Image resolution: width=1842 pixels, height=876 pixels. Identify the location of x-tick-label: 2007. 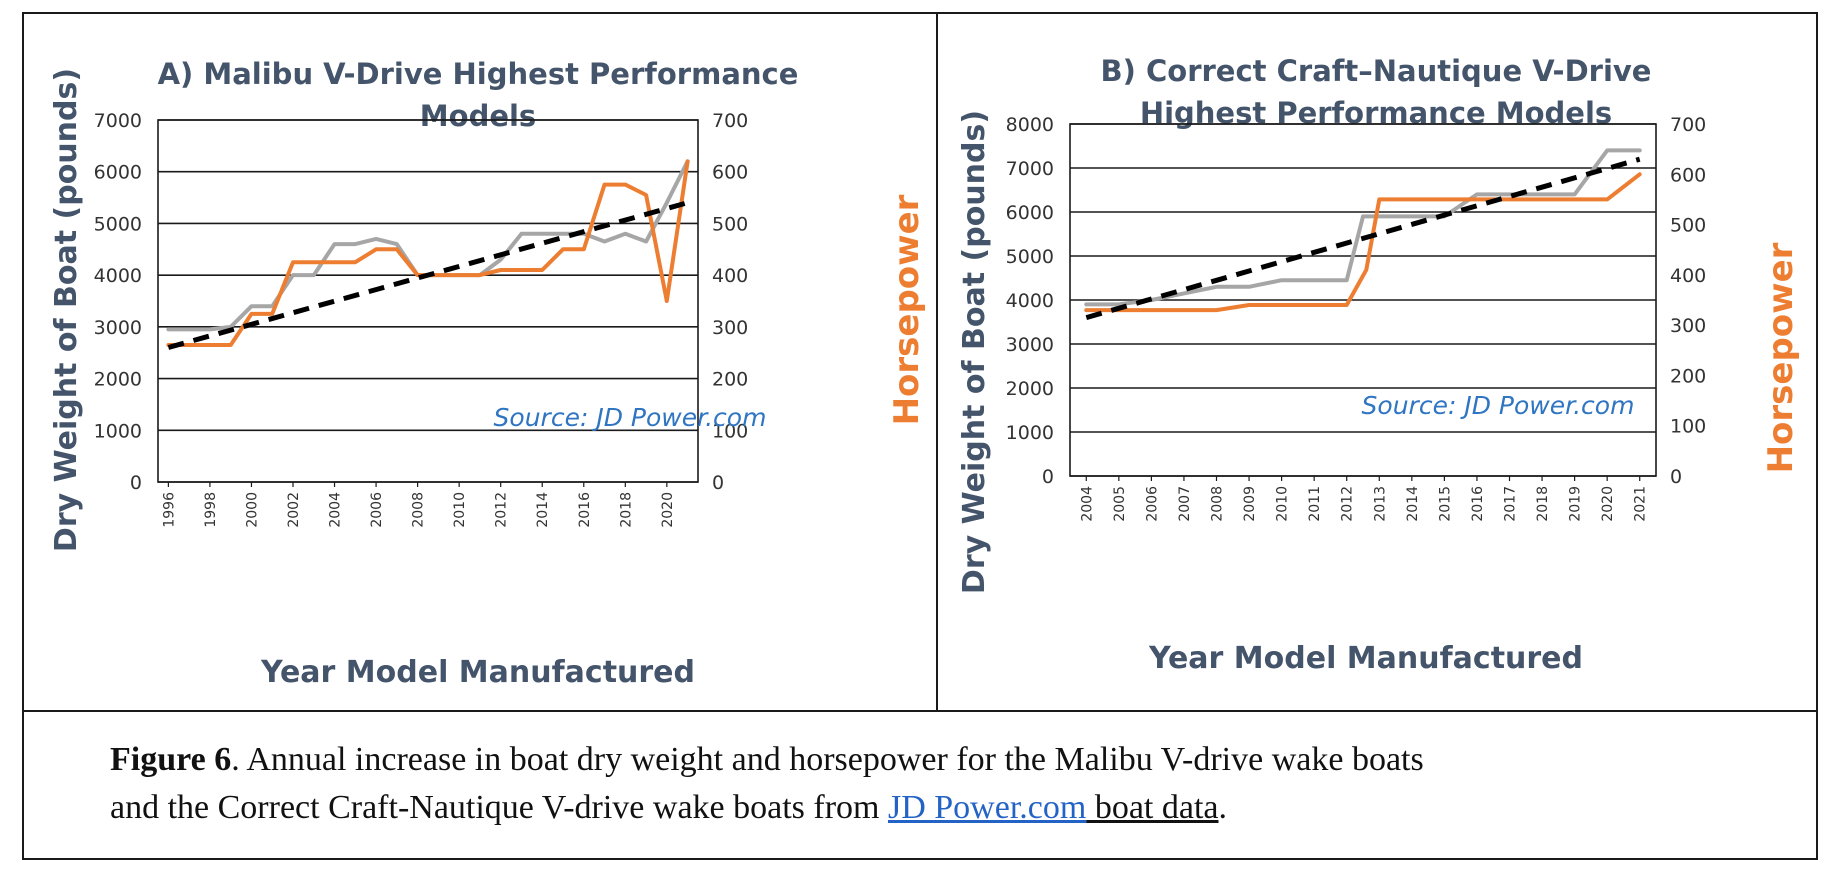
(1185, 504).